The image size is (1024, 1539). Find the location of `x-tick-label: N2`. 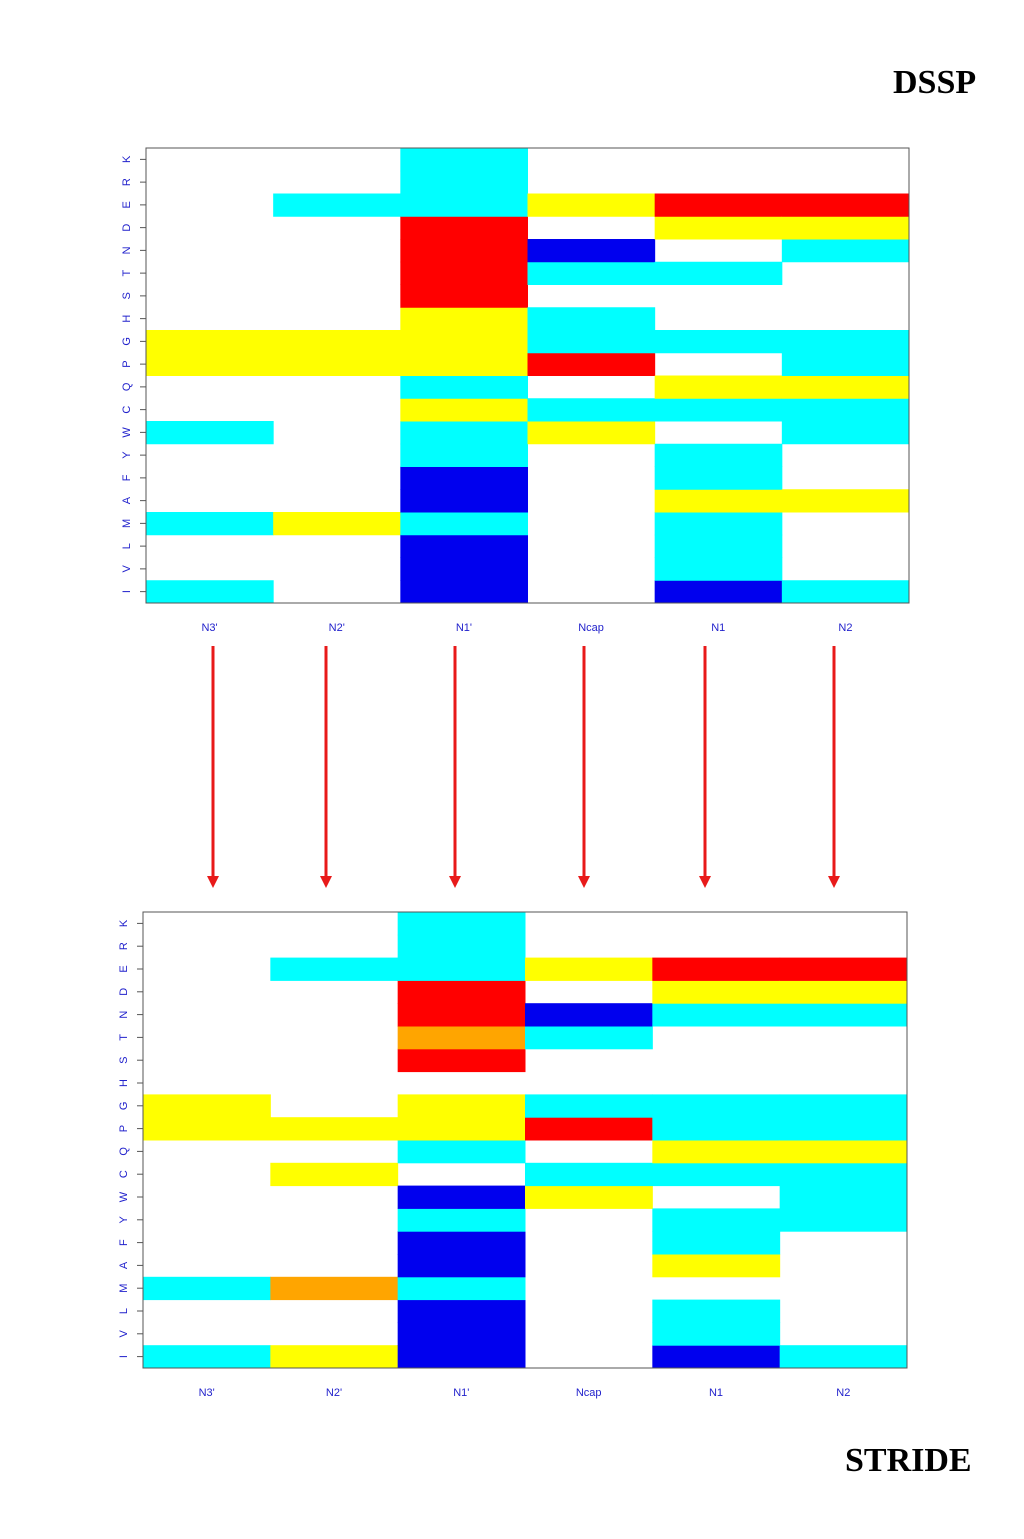

x-tick-label: N2 is located at coordinates (845, 628).